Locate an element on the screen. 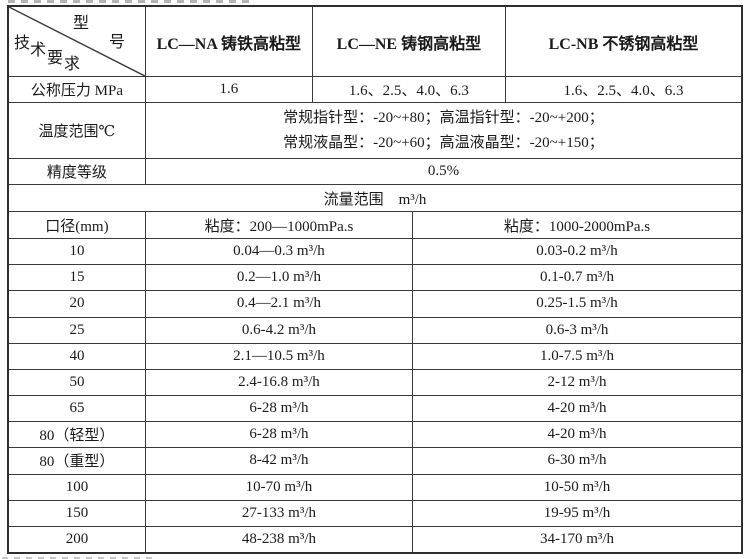 This screenshot has height=559, width=750. model-header-lc-nb: LC-NB 不锈钢高粘型 is located at coordinates (623, 44).